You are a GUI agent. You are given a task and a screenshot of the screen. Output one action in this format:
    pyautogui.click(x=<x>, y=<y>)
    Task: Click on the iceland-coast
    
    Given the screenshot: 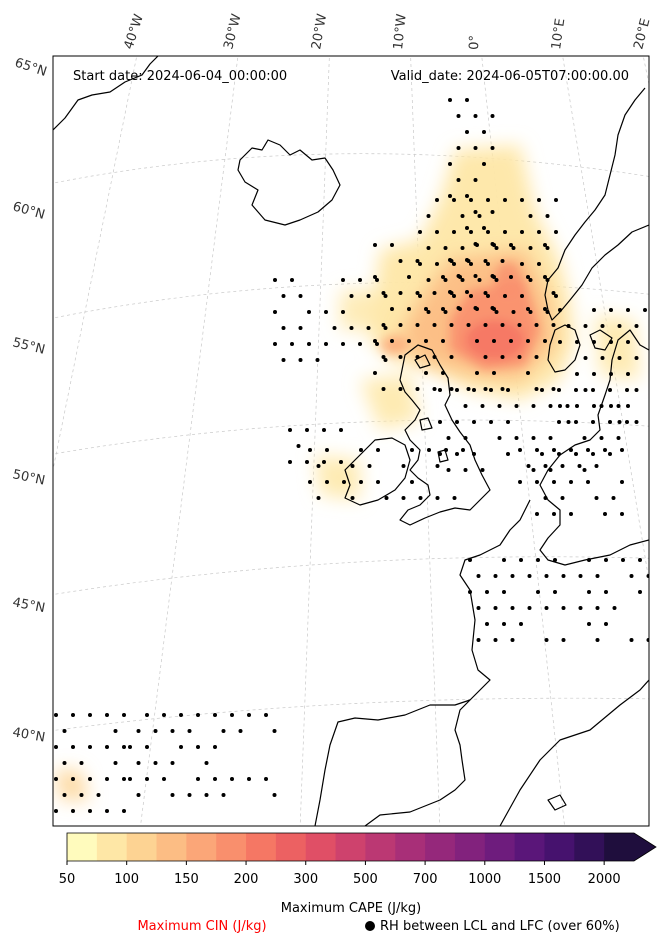 What is the action you would take?
    pyautogui.click(x=289, y=182)
    